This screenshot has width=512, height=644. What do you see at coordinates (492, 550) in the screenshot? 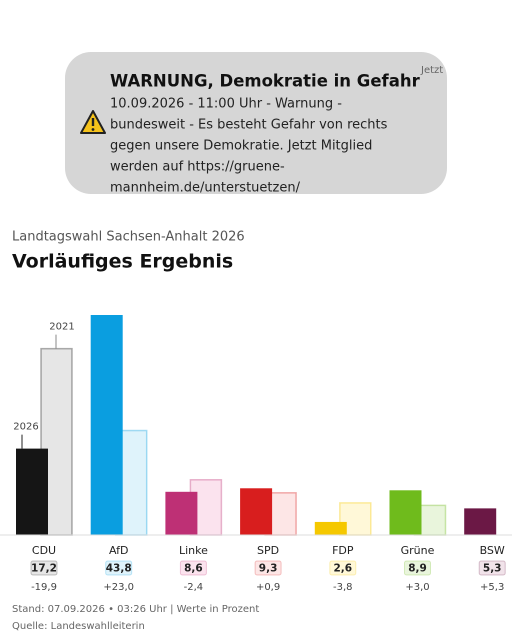
I see `category-label: BSW` at bounding box center [492, 550].